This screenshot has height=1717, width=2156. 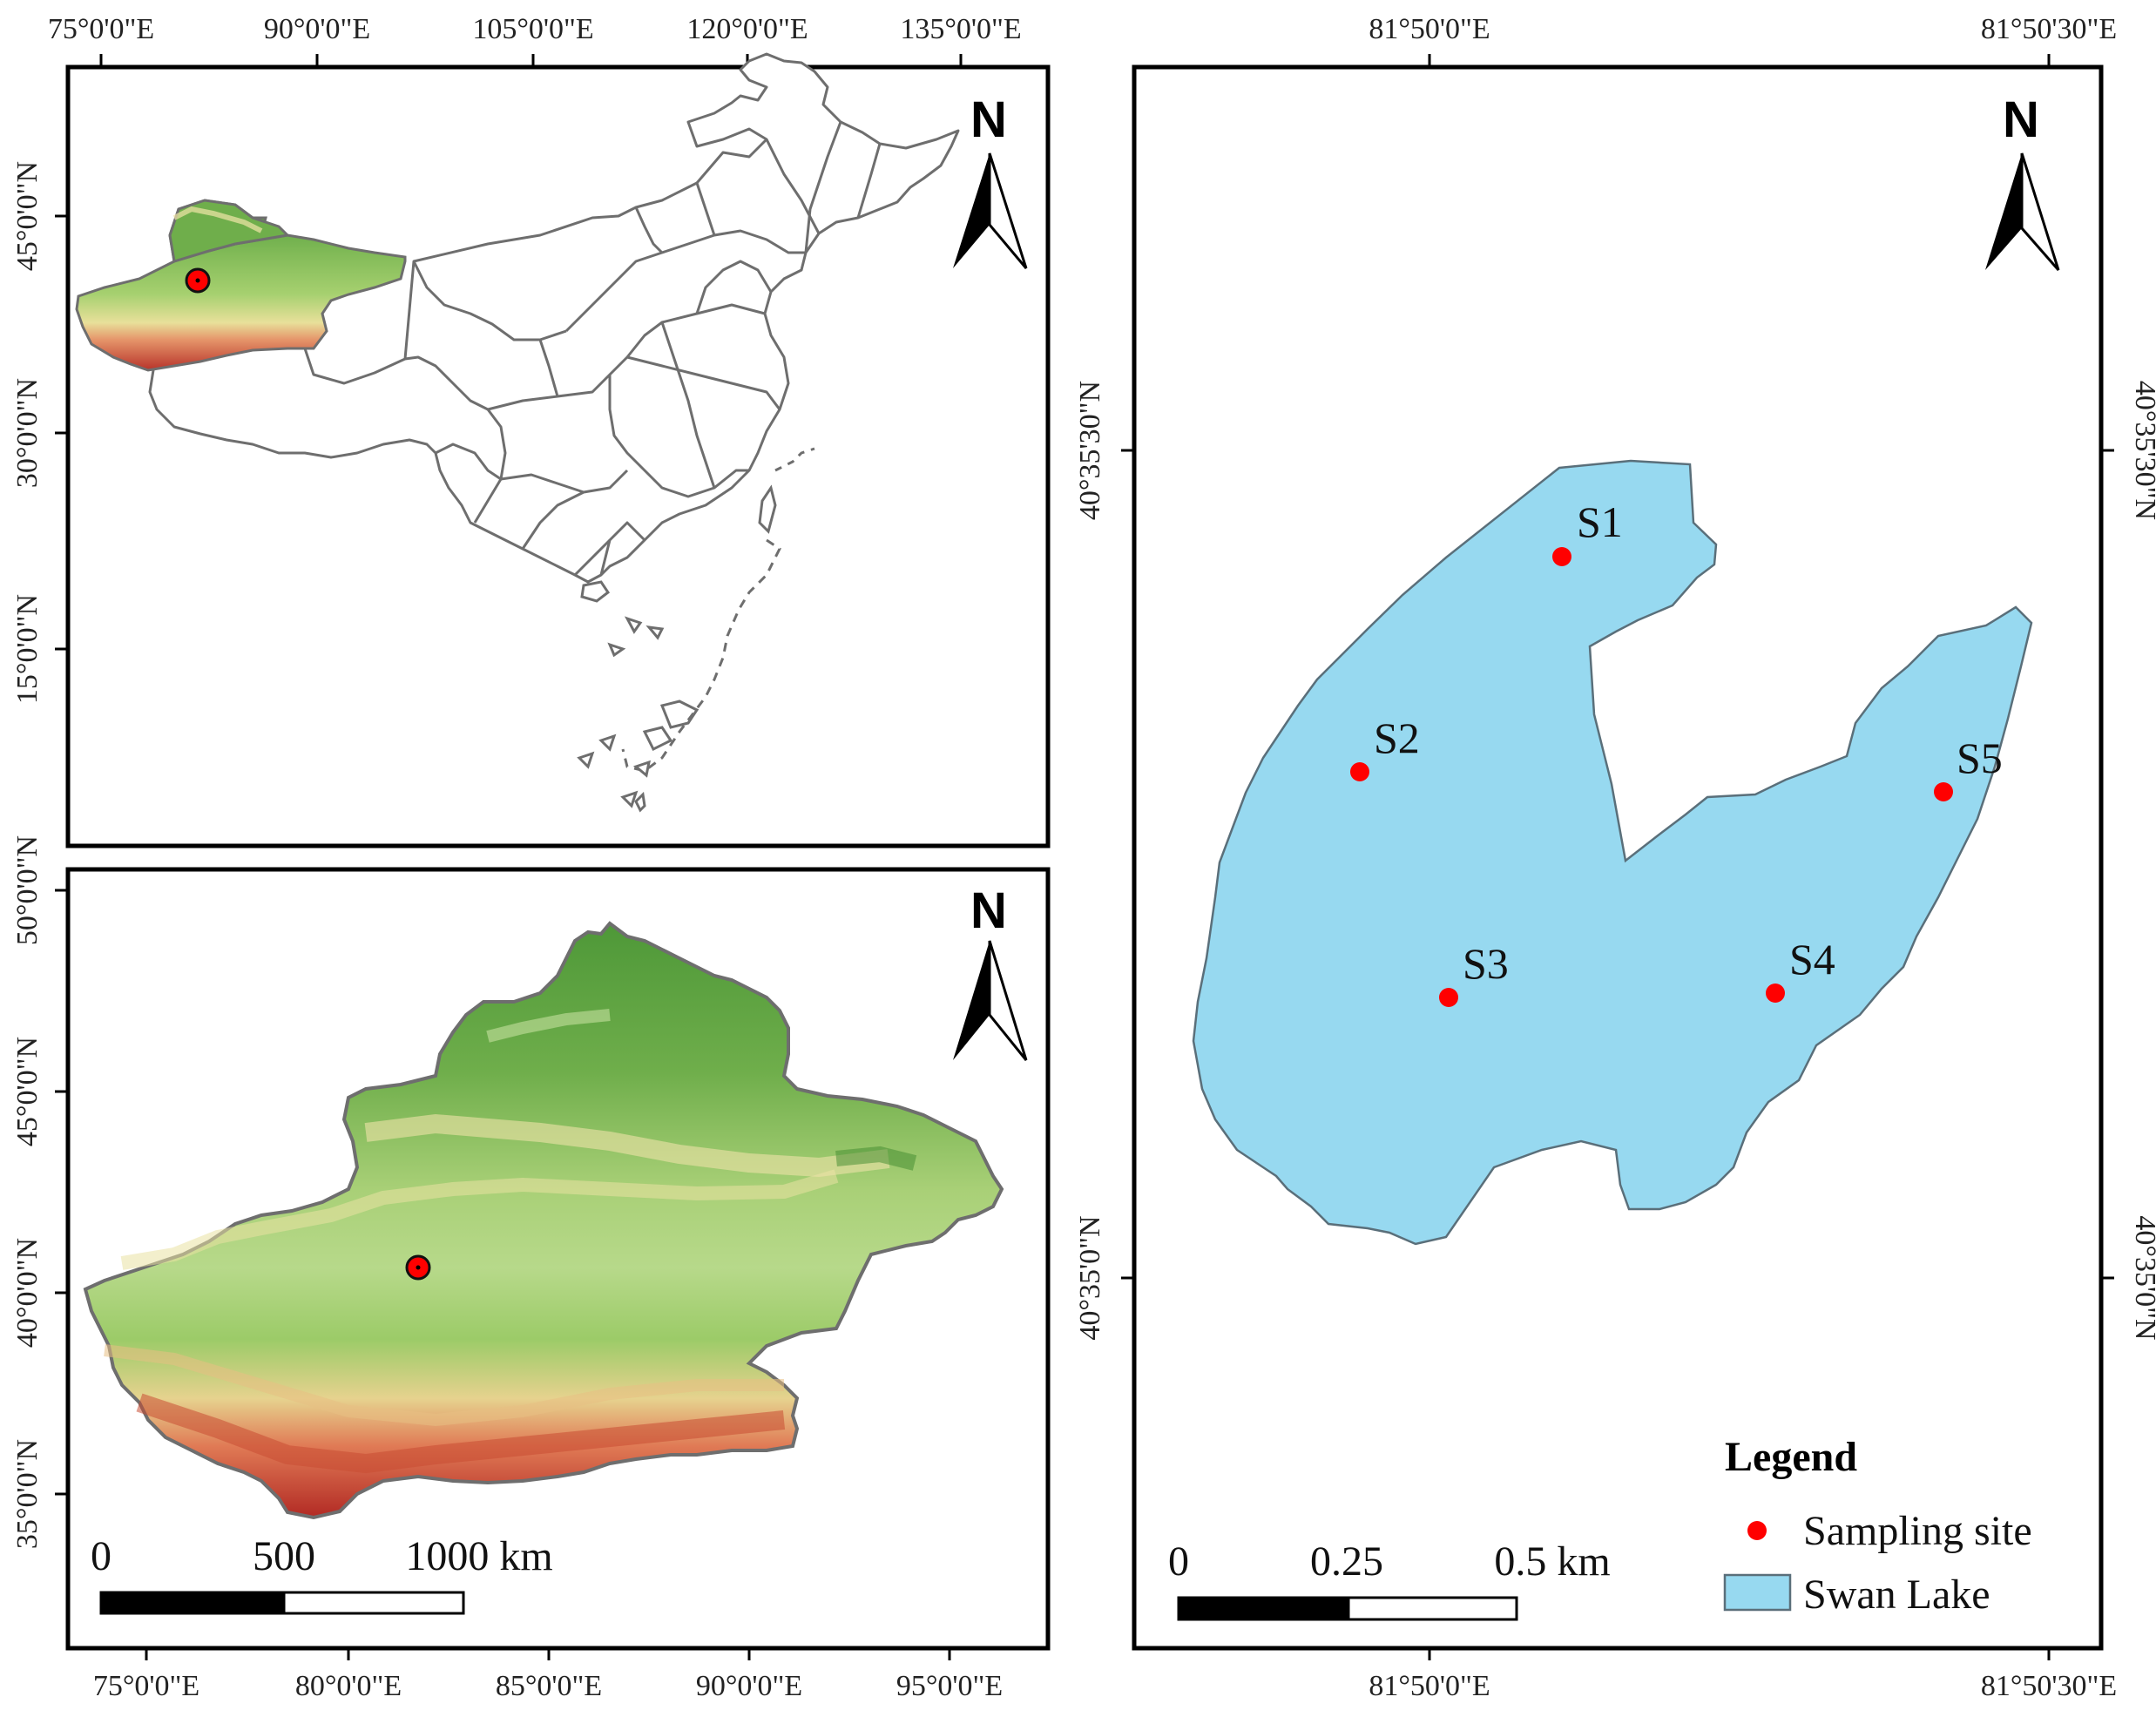 I want to click on legend-site-symbol, so click(x=1757, y=1531).